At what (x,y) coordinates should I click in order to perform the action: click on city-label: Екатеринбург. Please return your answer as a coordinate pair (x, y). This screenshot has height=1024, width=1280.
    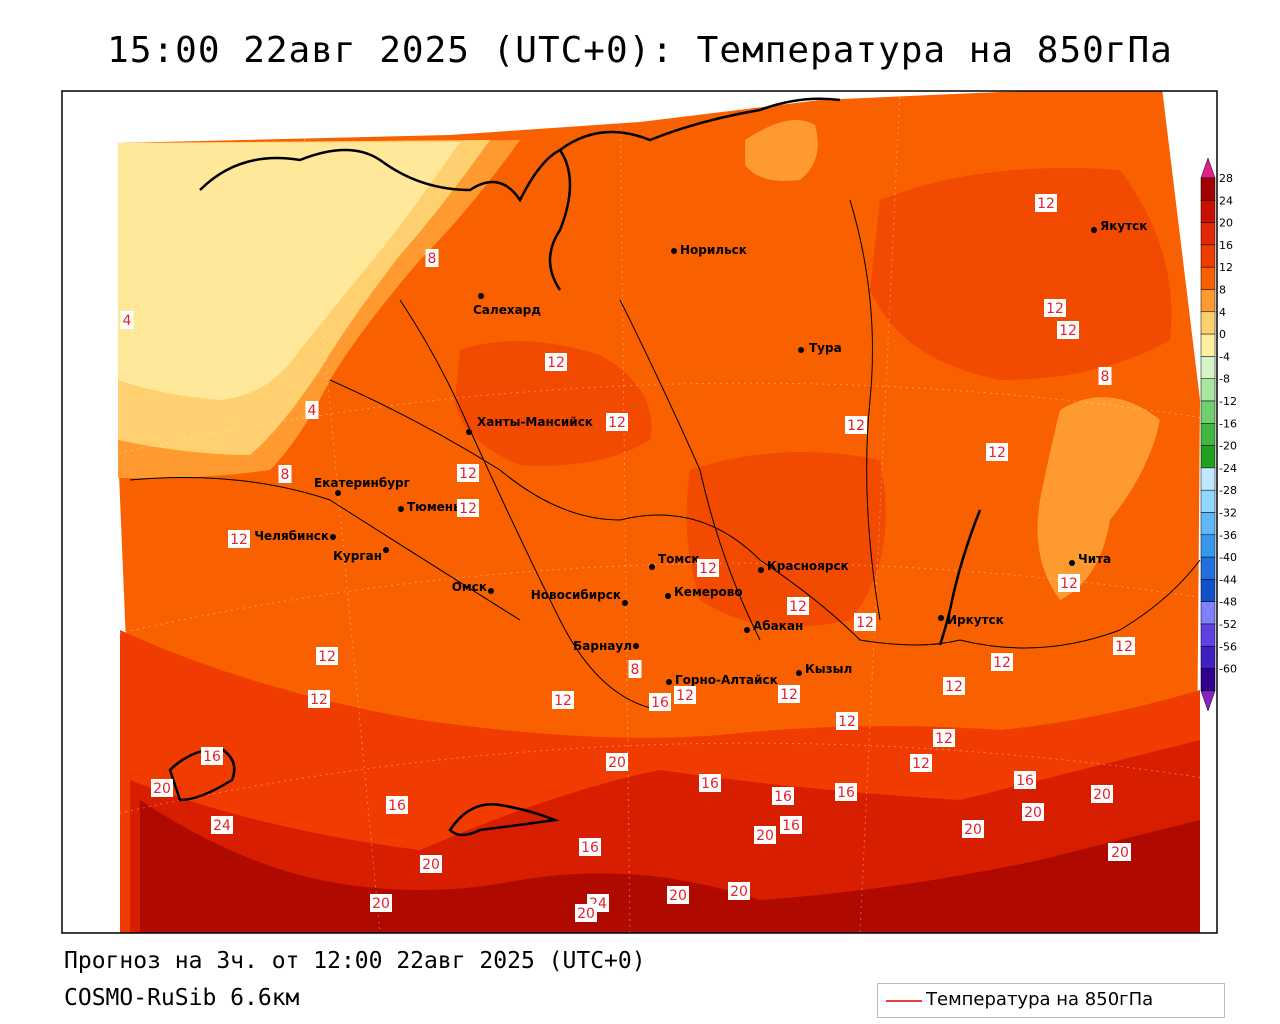
    Looking at the image, I should click on (362, 483).